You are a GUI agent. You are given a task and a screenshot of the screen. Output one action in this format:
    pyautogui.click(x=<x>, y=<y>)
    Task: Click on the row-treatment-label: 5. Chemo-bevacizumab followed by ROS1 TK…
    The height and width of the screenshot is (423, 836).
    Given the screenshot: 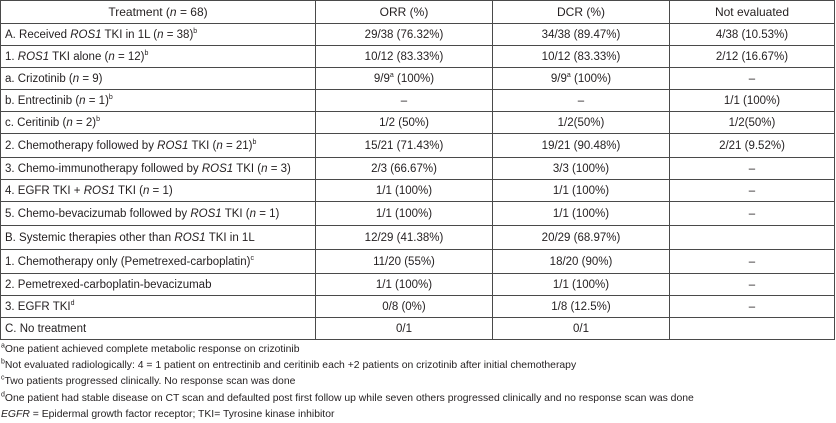 What is the action you would take?
    pyautogui.click(x=158, y=213)
    